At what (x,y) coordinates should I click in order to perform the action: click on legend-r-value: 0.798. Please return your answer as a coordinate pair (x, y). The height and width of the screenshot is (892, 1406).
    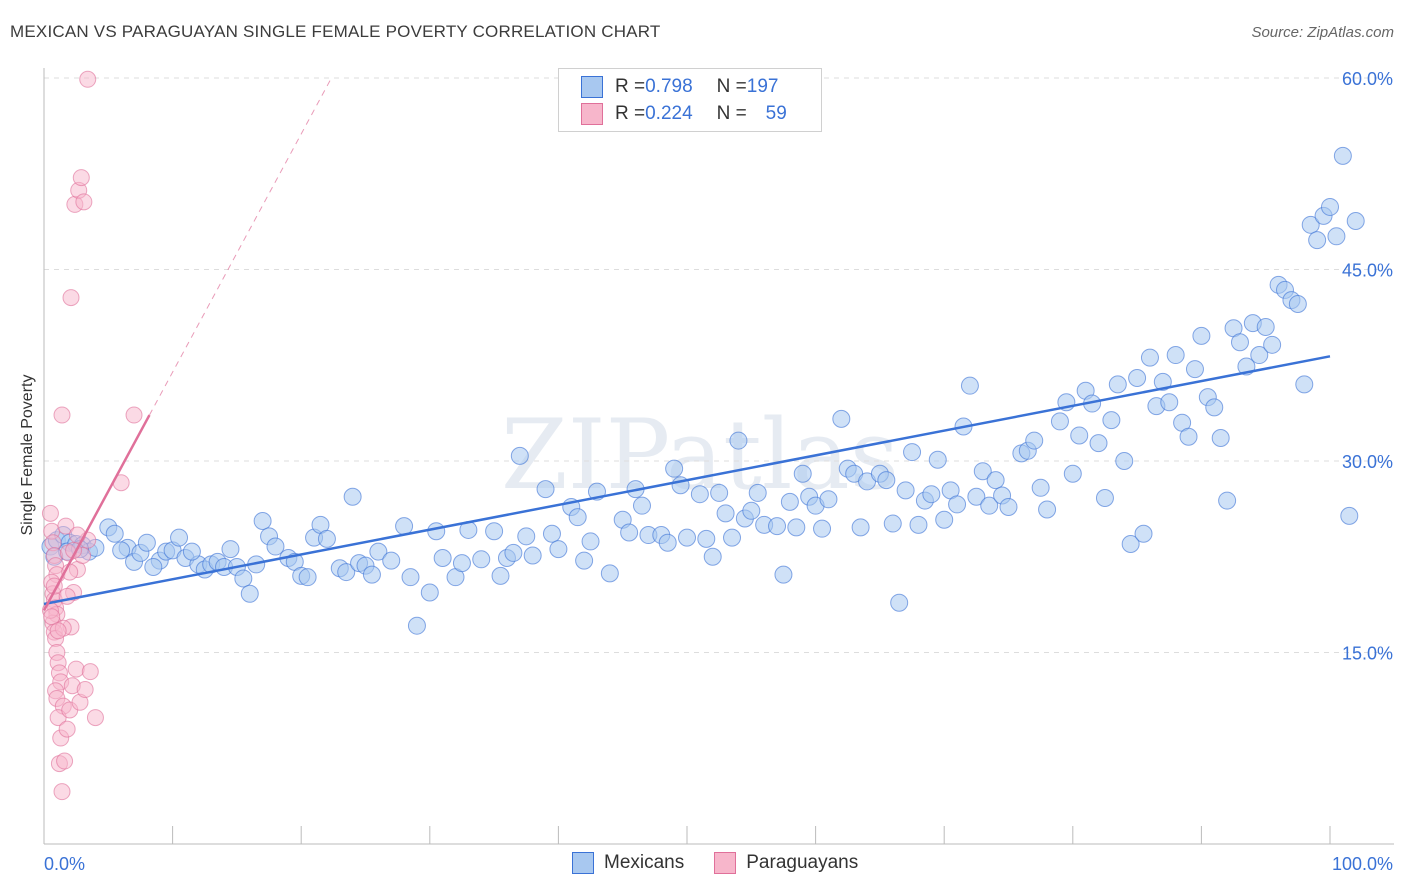
    Looking at the image, I should click on (669, 86).